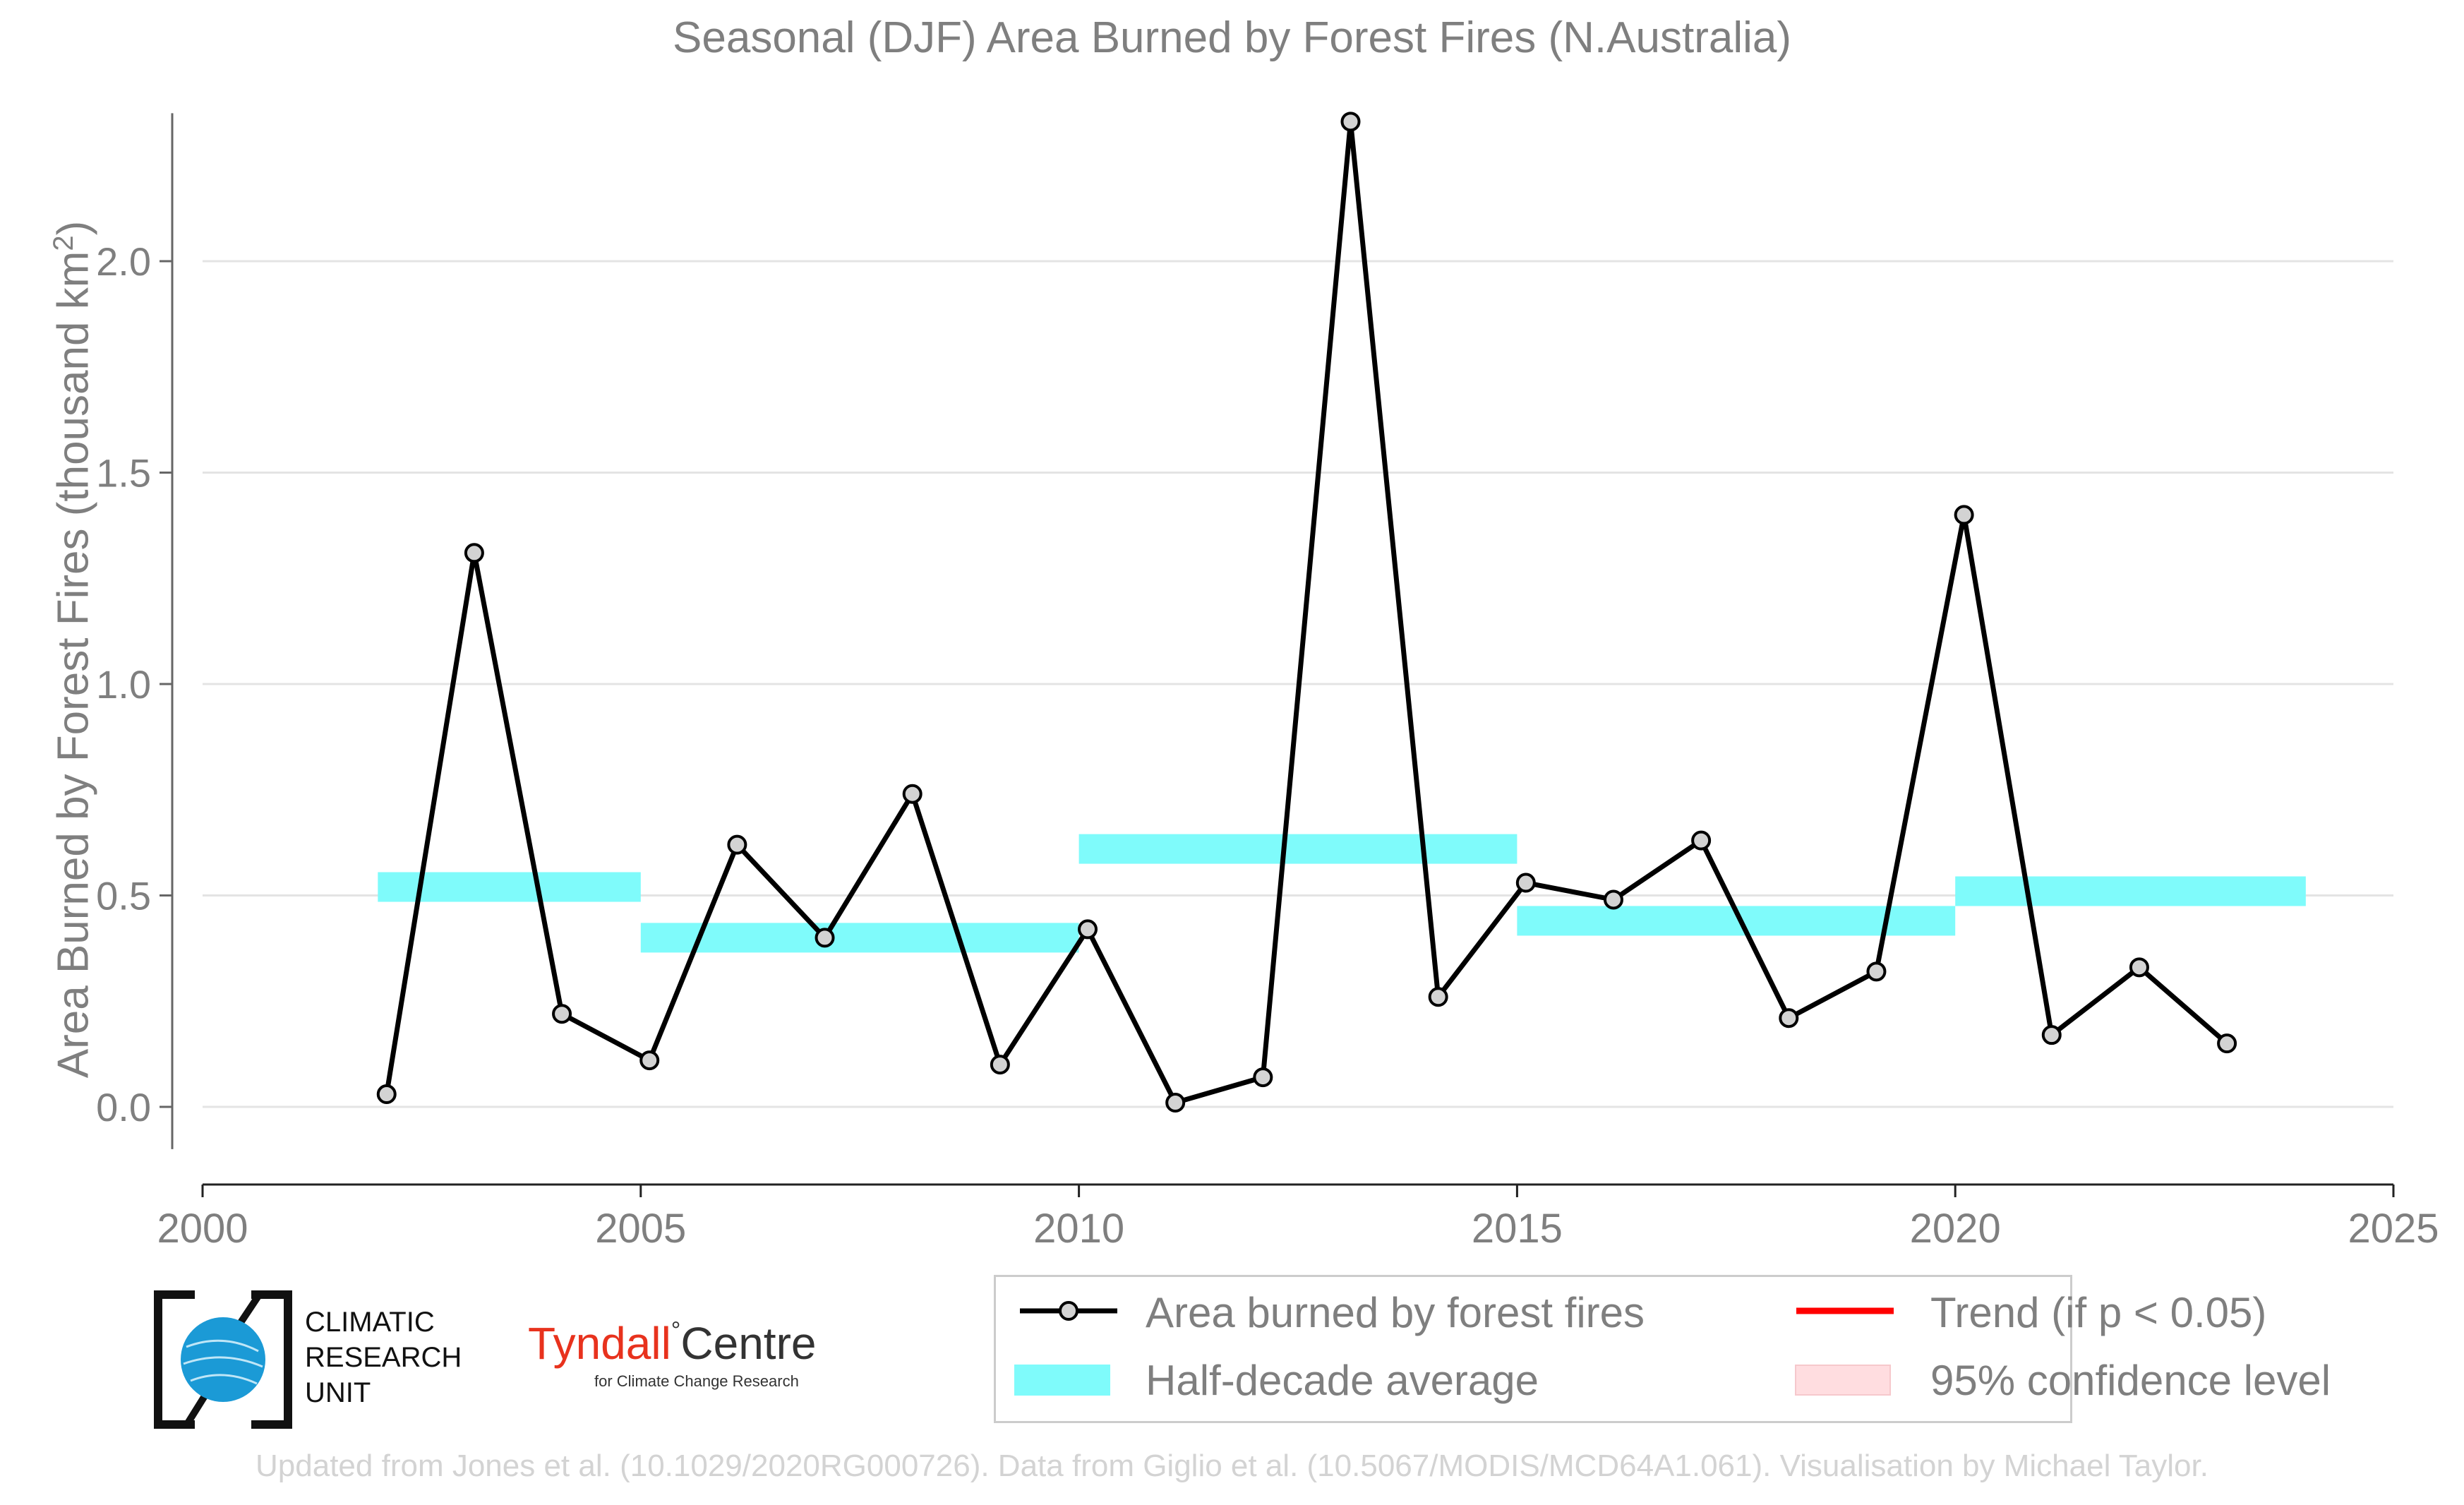  What do you see at coordinates (123, 1107) in the screenshot?
I see `y-tick-label: 0.0` at bounding box center [123, 1107].